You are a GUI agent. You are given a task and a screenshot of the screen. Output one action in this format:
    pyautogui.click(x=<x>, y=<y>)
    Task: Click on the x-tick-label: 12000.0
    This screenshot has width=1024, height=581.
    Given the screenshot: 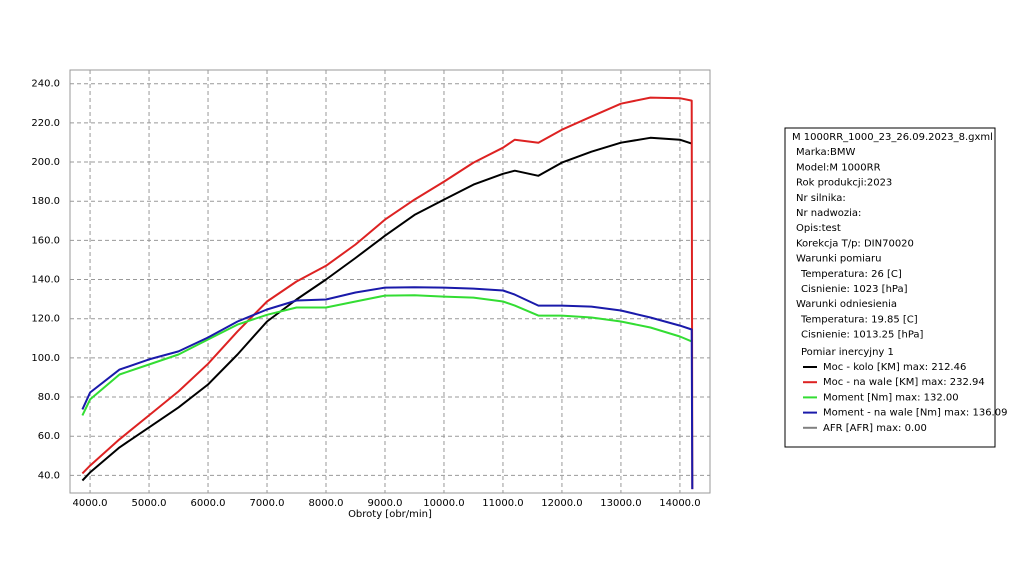 What is the action you would take?
    pyautogui.click(x=561, y=503)
    